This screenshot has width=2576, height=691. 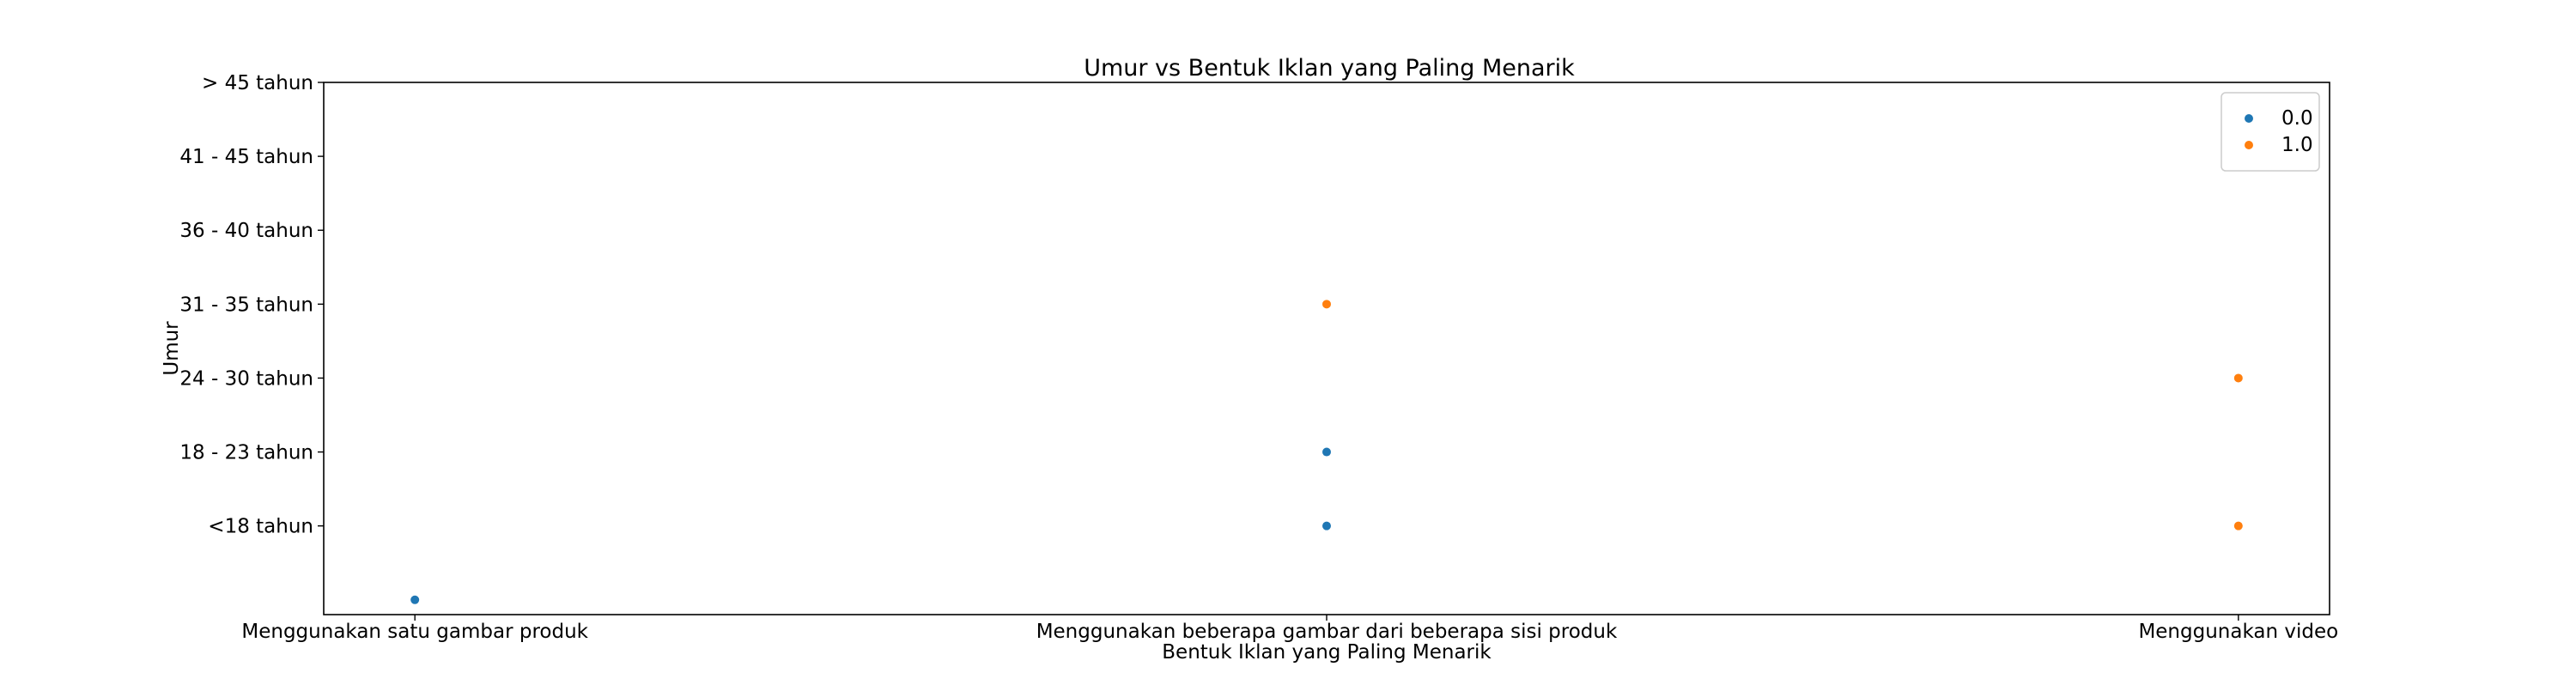 I want to click on x-axis-label: Bentuk Iklan yang Paling Menarik, so click(x=1327, y=652).